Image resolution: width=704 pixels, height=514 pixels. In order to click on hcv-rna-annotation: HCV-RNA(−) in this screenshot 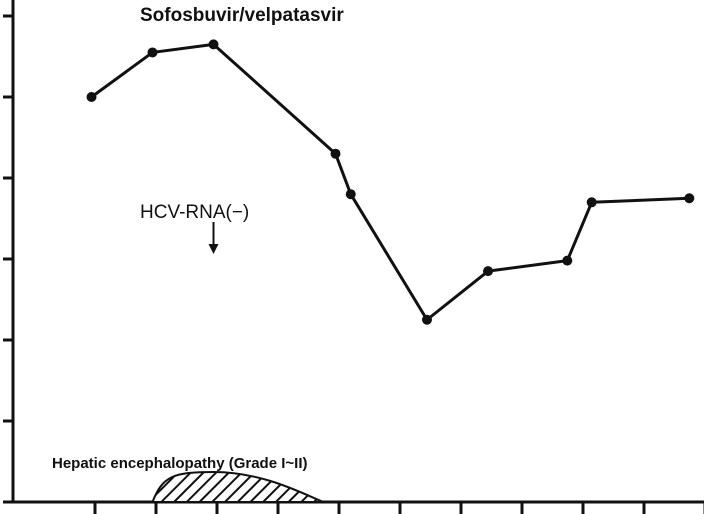, I will do `click(194, 212)`.